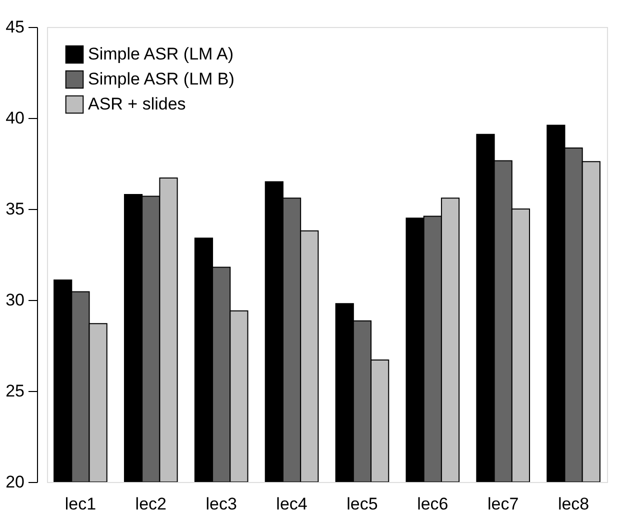  I want to click on x-tick-label: lec2, so click(150, 504).